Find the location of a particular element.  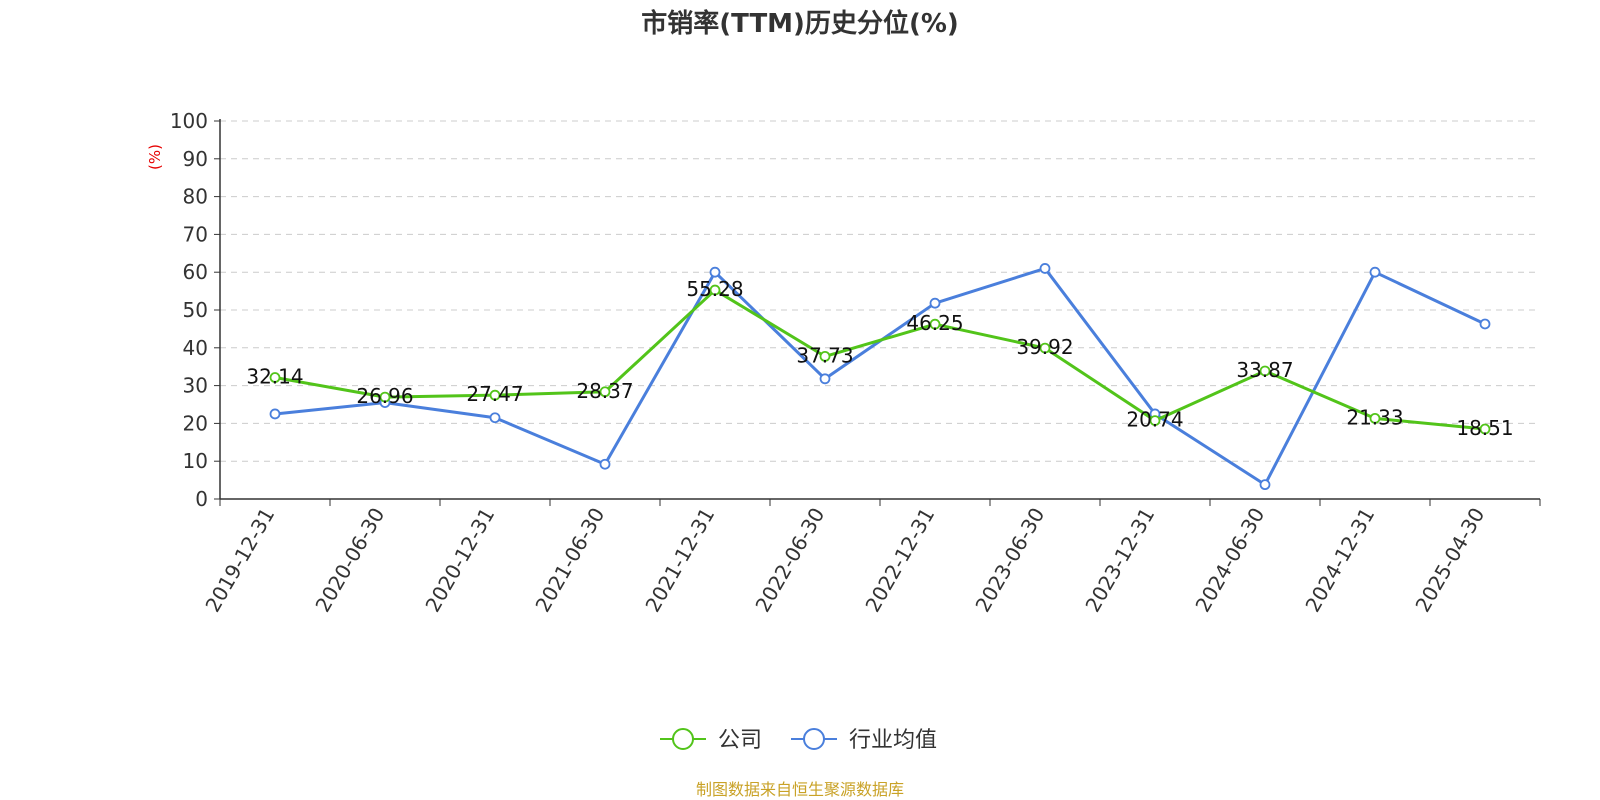

data-label: 28.37 is located at coordinates (604, 391).